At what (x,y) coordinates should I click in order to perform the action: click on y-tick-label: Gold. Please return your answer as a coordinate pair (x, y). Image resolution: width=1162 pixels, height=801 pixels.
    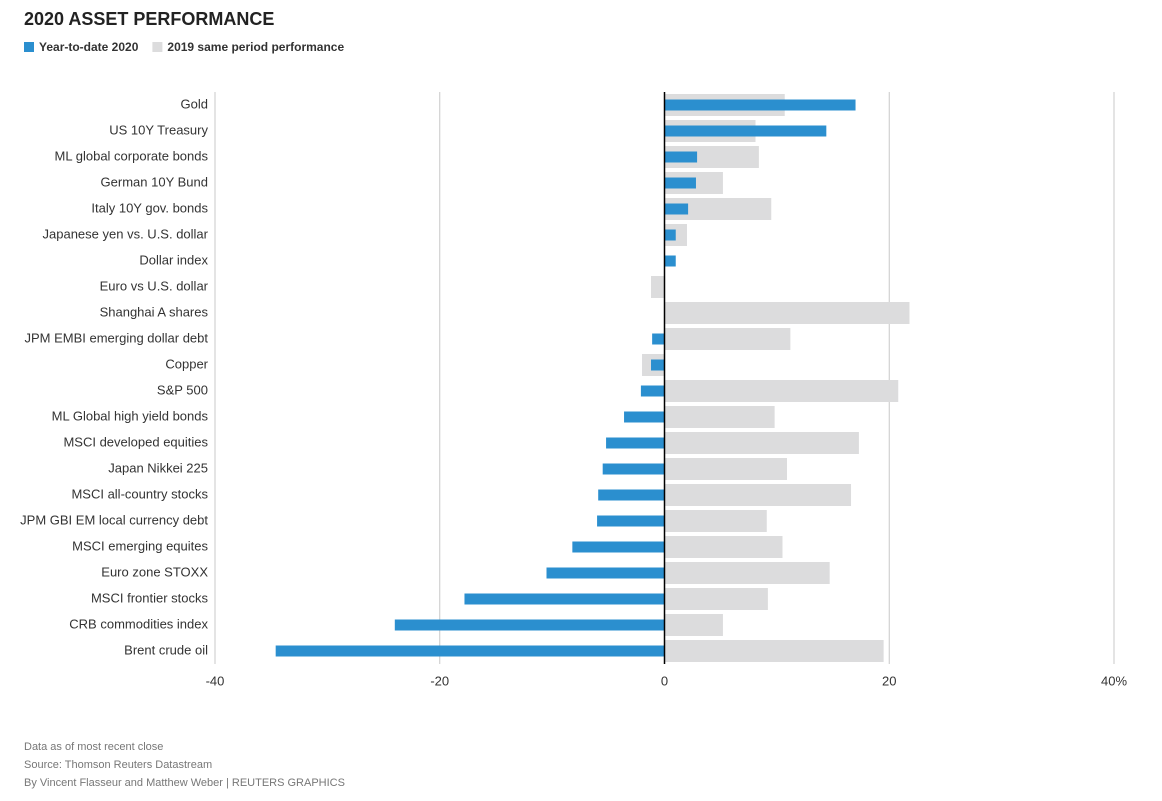
    Looking at the image, I should click on (194, 103).